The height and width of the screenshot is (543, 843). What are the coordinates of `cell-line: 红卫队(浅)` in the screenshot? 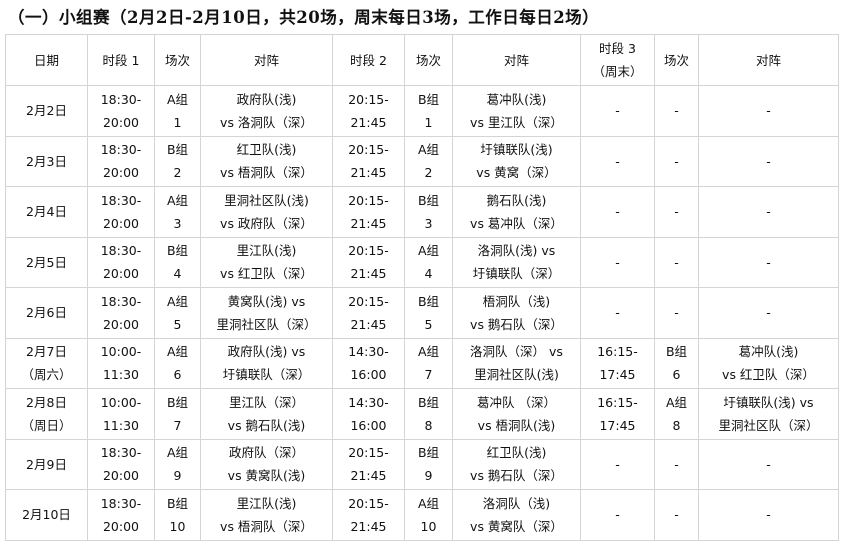 It's located at (266, 150).